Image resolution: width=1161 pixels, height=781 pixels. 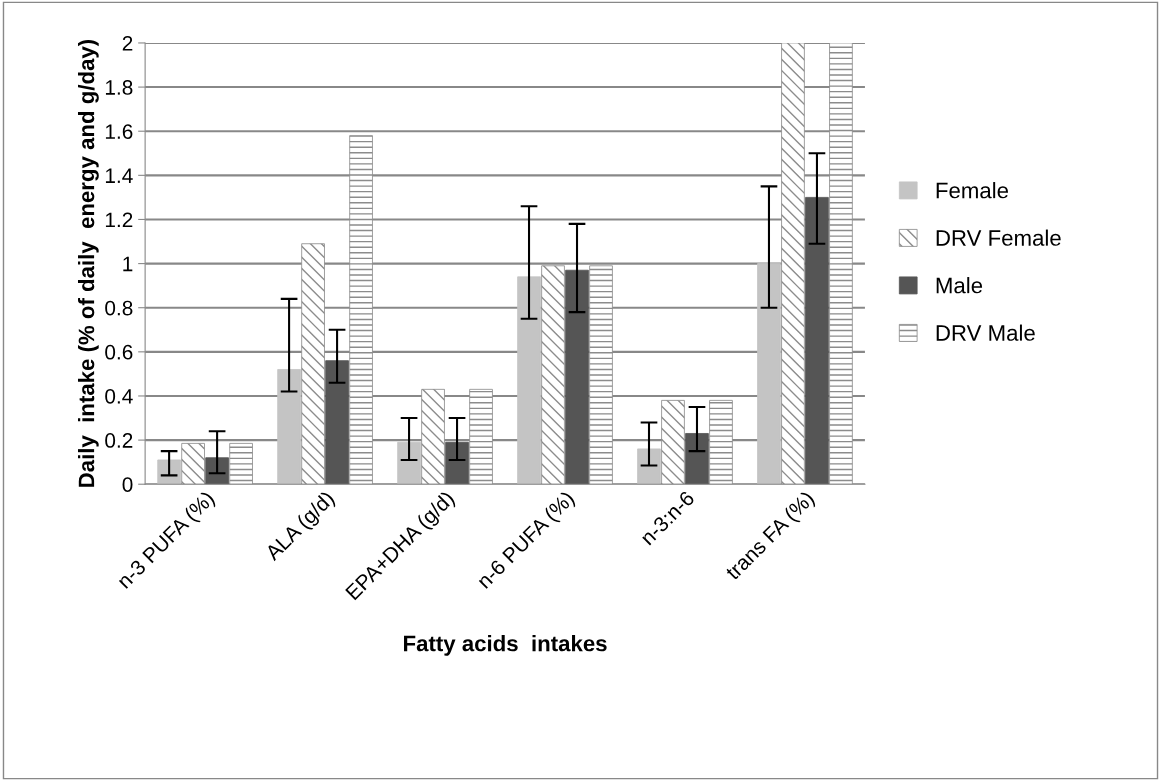 I want to click on y-tick-label: 0.6, so click(x=119, y=352).